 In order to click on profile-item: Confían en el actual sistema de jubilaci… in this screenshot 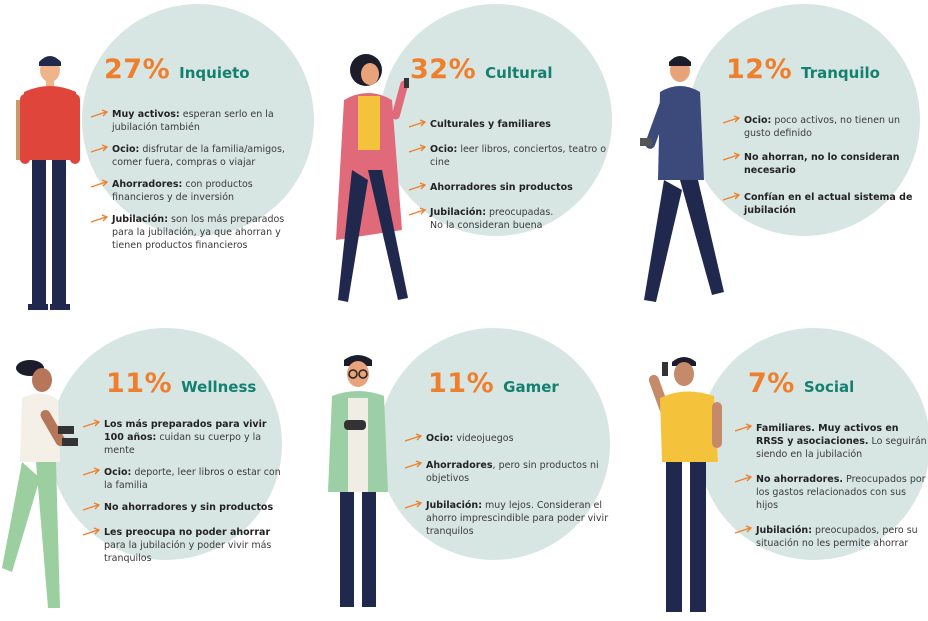, I will do `click(824, 204)`.